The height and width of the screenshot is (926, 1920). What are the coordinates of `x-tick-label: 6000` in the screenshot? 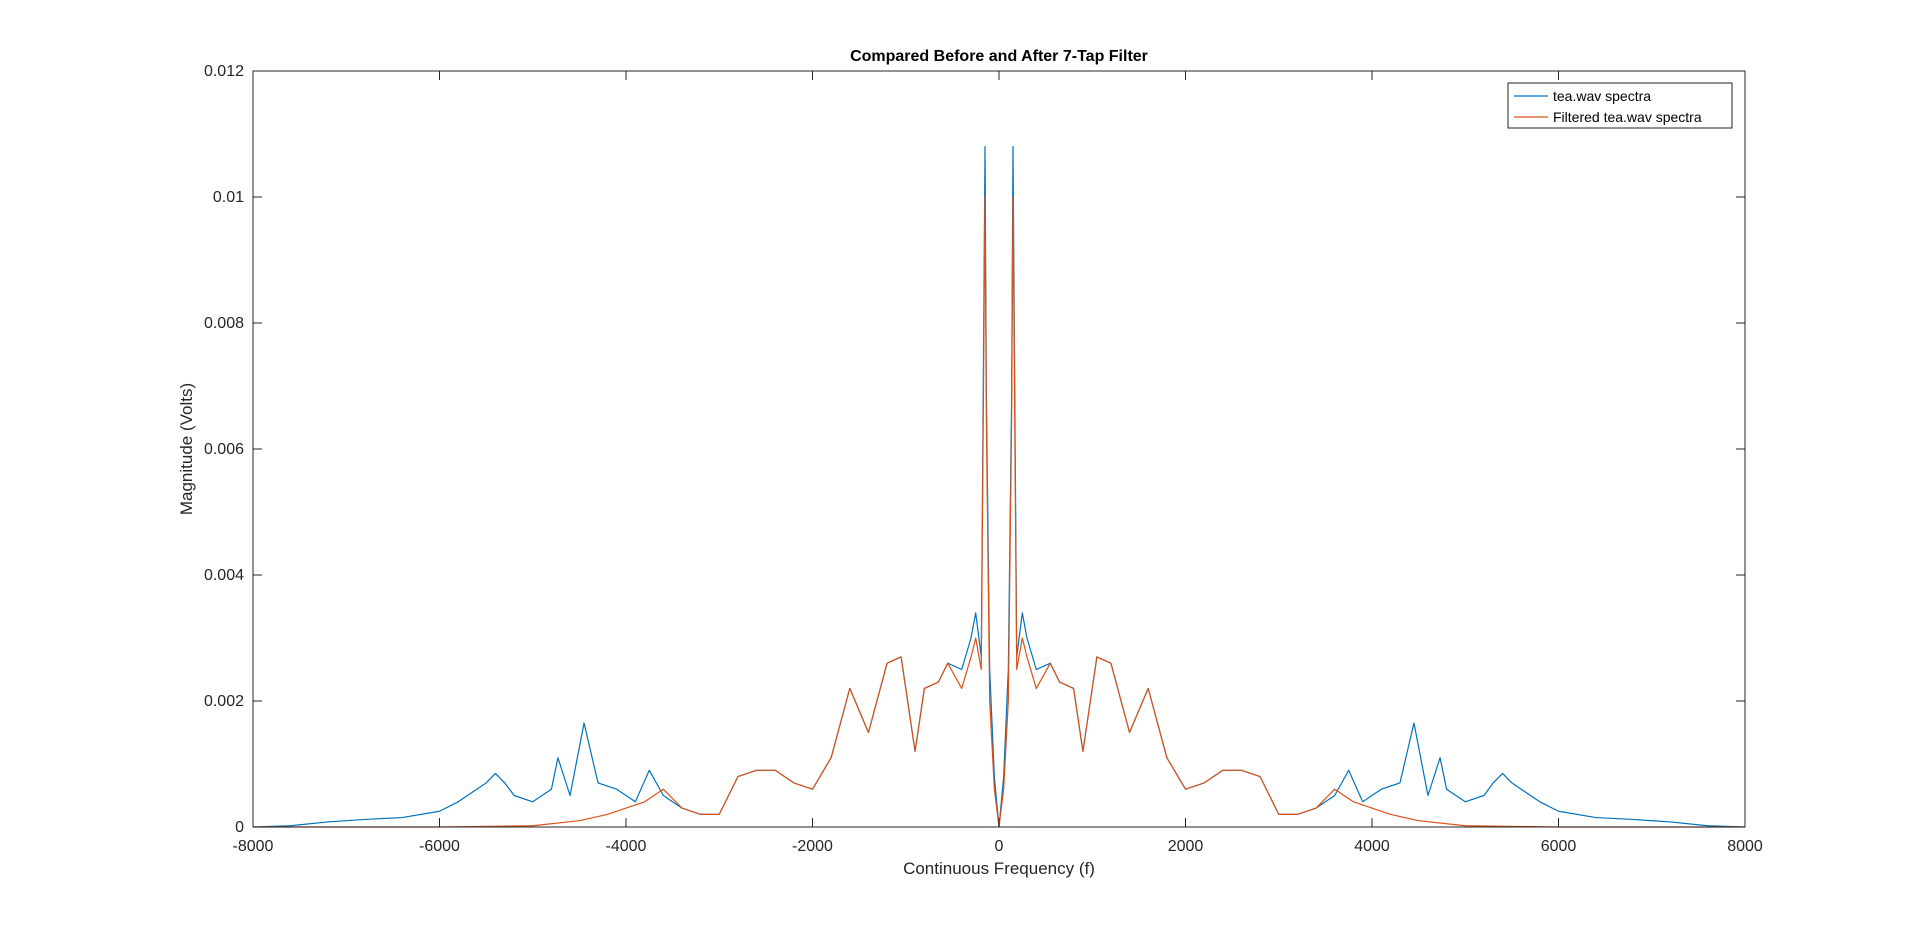 It's located at (1559, 846).